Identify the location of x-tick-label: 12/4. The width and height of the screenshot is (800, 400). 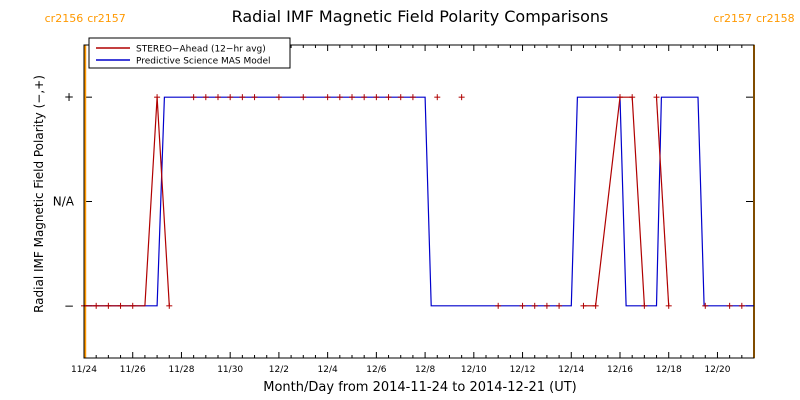
(328, 370).